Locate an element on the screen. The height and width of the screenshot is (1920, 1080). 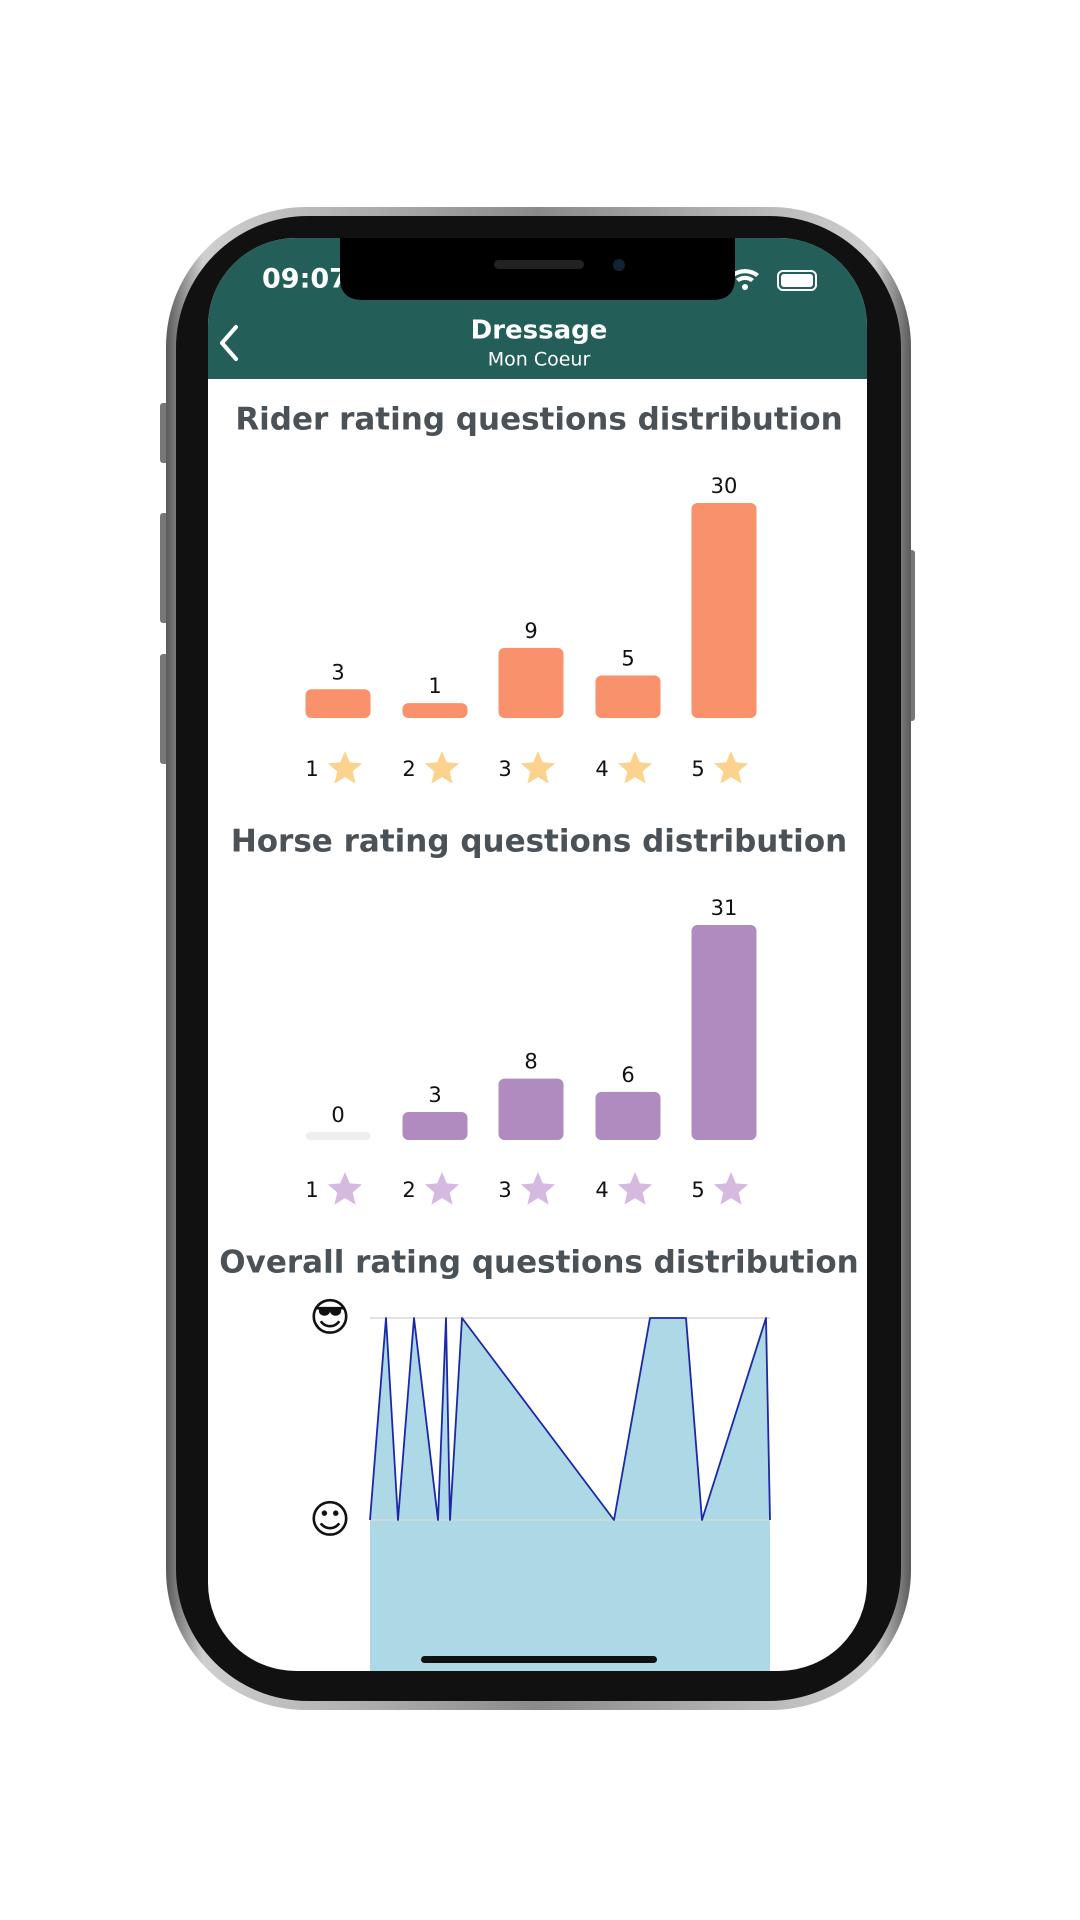
area-line is located at coordinates (570, 1419).